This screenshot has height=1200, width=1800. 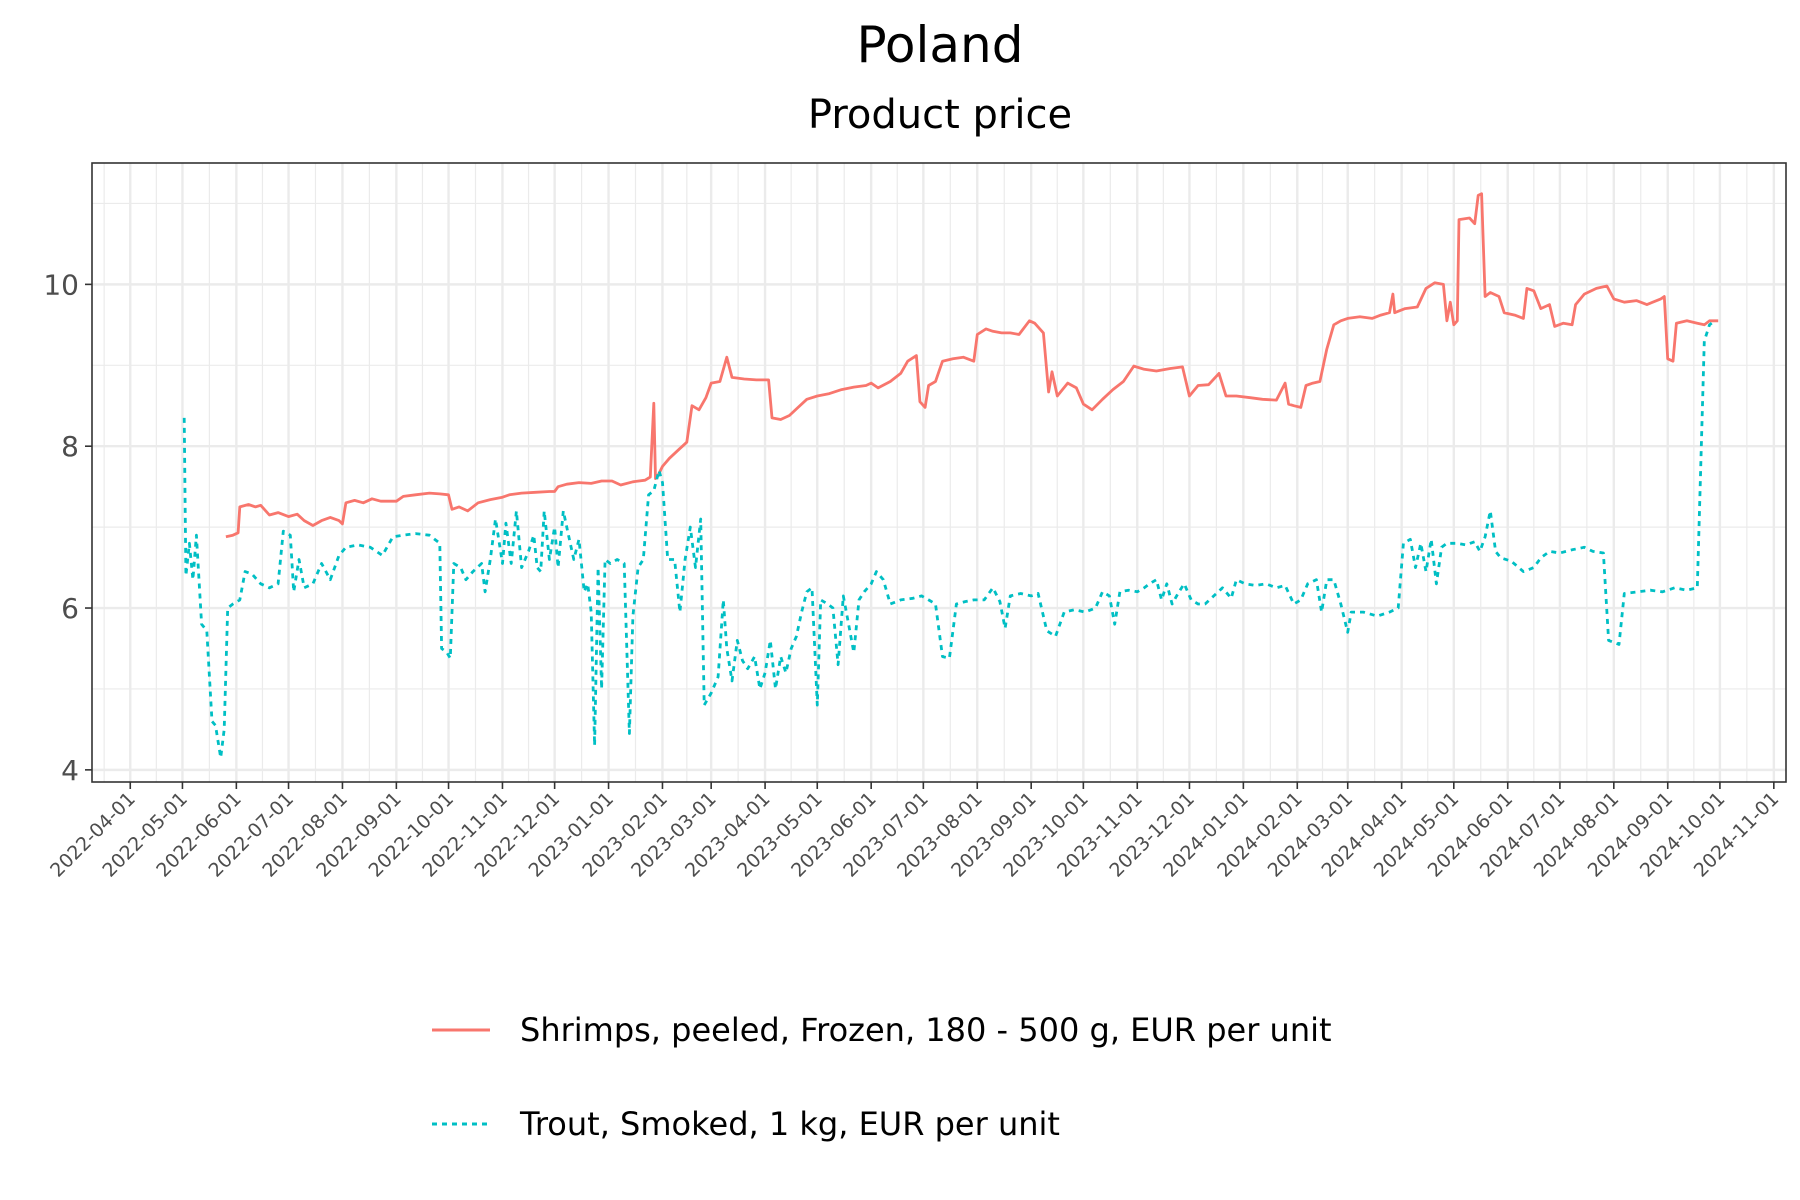 What do you see at coordinates (940, 45) in the screenshot?
I see `chart-title: Poland` at bounding box center [940, 45].